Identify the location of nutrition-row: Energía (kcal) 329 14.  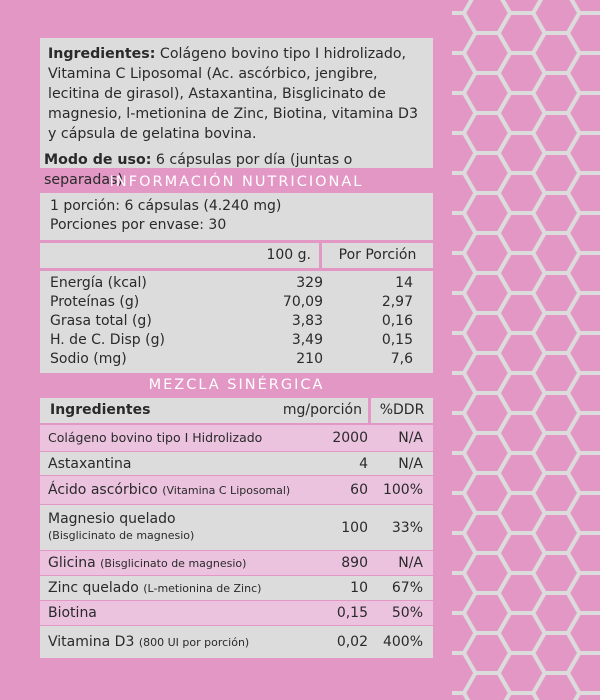
(236, 283).